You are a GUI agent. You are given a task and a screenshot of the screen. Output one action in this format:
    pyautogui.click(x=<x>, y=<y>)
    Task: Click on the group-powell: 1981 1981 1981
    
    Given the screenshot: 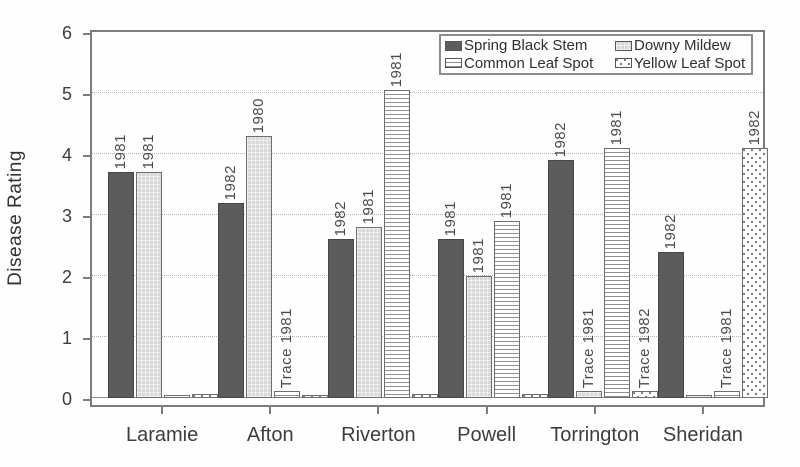 What is the action you would take?
    pyautogui.click(x=493, y=215)
    